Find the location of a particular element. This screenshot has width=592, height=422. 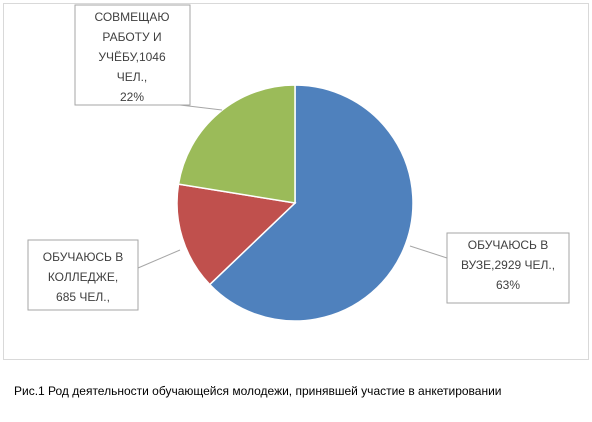

data-label: 22% is located at coordinates (132, 97).